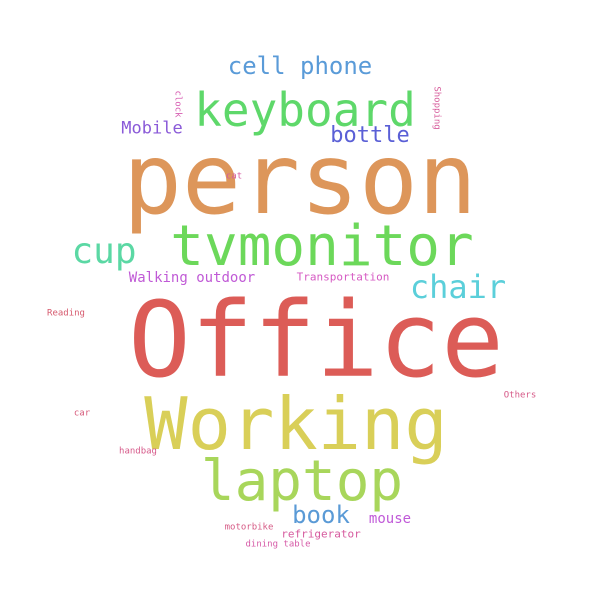 This screenshot has width=600, height=600. What do you see at coordinates (322, 246) in the screenshot?
I see `word-tvmonitor: tvmonitor` at bounding box center [322, 246].